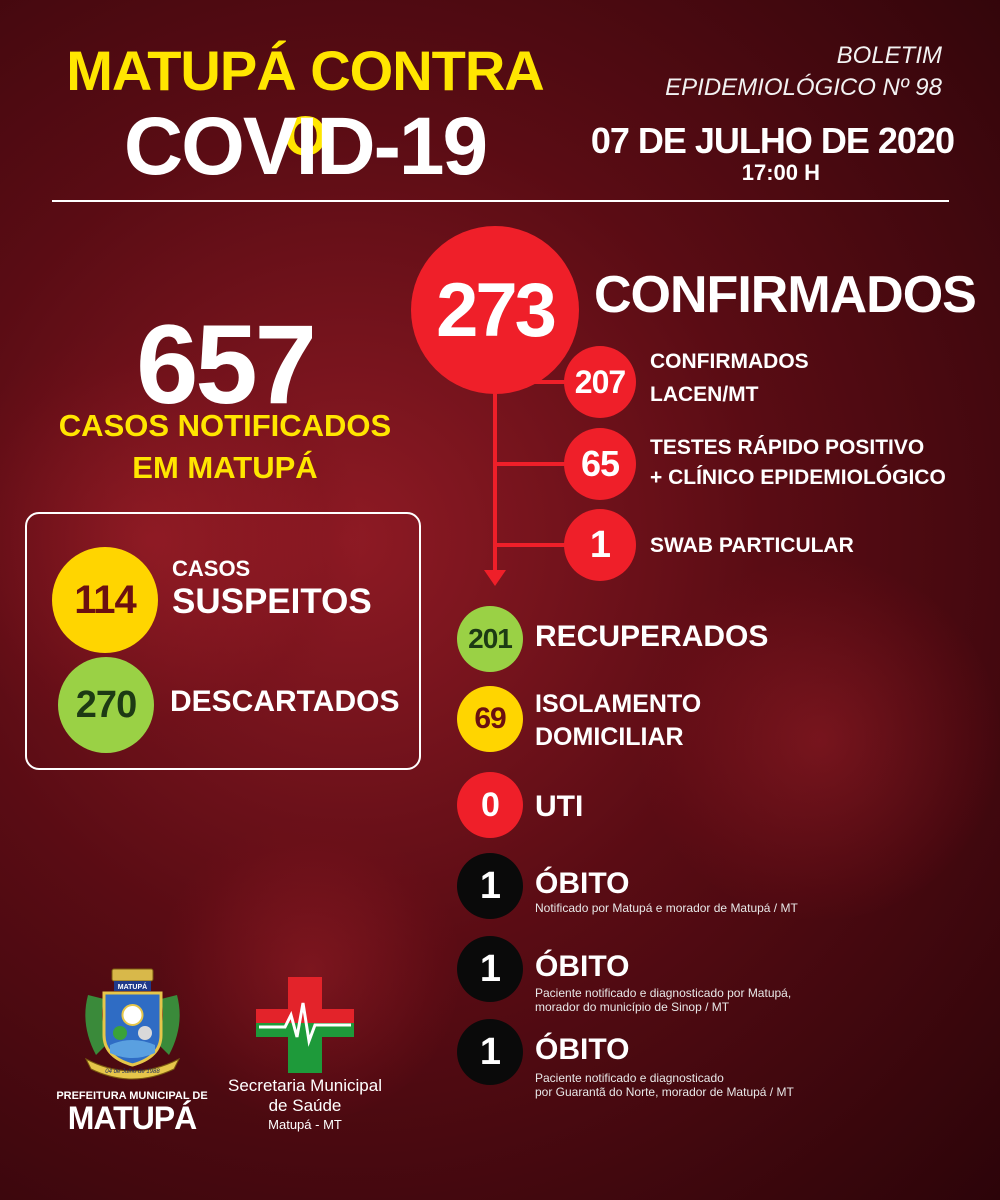  I want to click on isolation-label-line1: ISOLAMENTO, so click(618, 704).